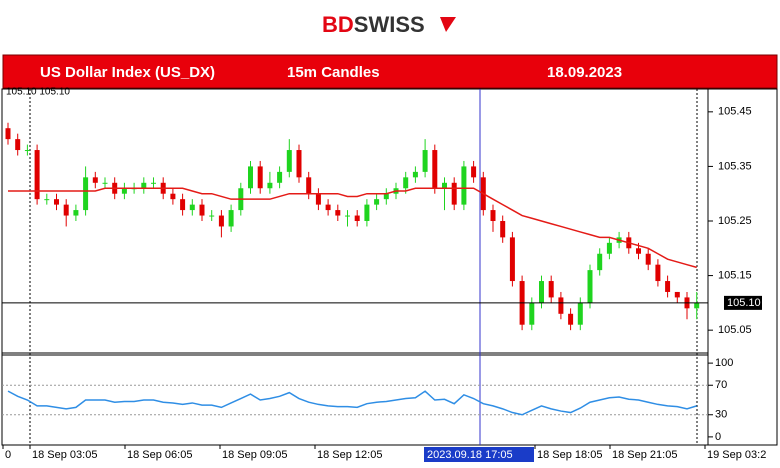 The height and width of the screenshot is (468, 780). What do you see at coordinates (724, 363) in the screenshot?
I see `y-tick-label: 100` at bounding box center [724, 363].